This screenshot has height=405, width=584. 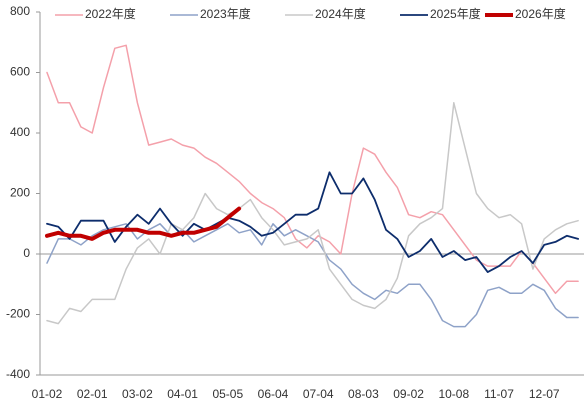 What do you see at coordinates (408, 394) in the screenshot?
I see `x-tick-label: 09-02` at bounding box center [408, 394].